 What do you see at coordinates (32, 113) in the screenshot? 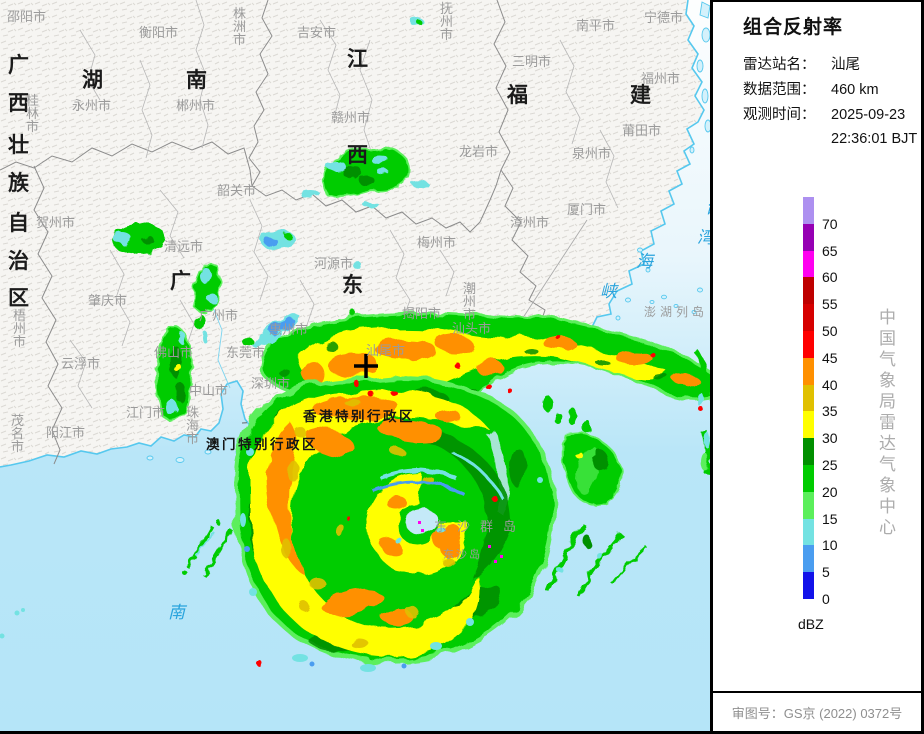
I see `map-label-city: 桂林市` at bounding box center [32, 113].